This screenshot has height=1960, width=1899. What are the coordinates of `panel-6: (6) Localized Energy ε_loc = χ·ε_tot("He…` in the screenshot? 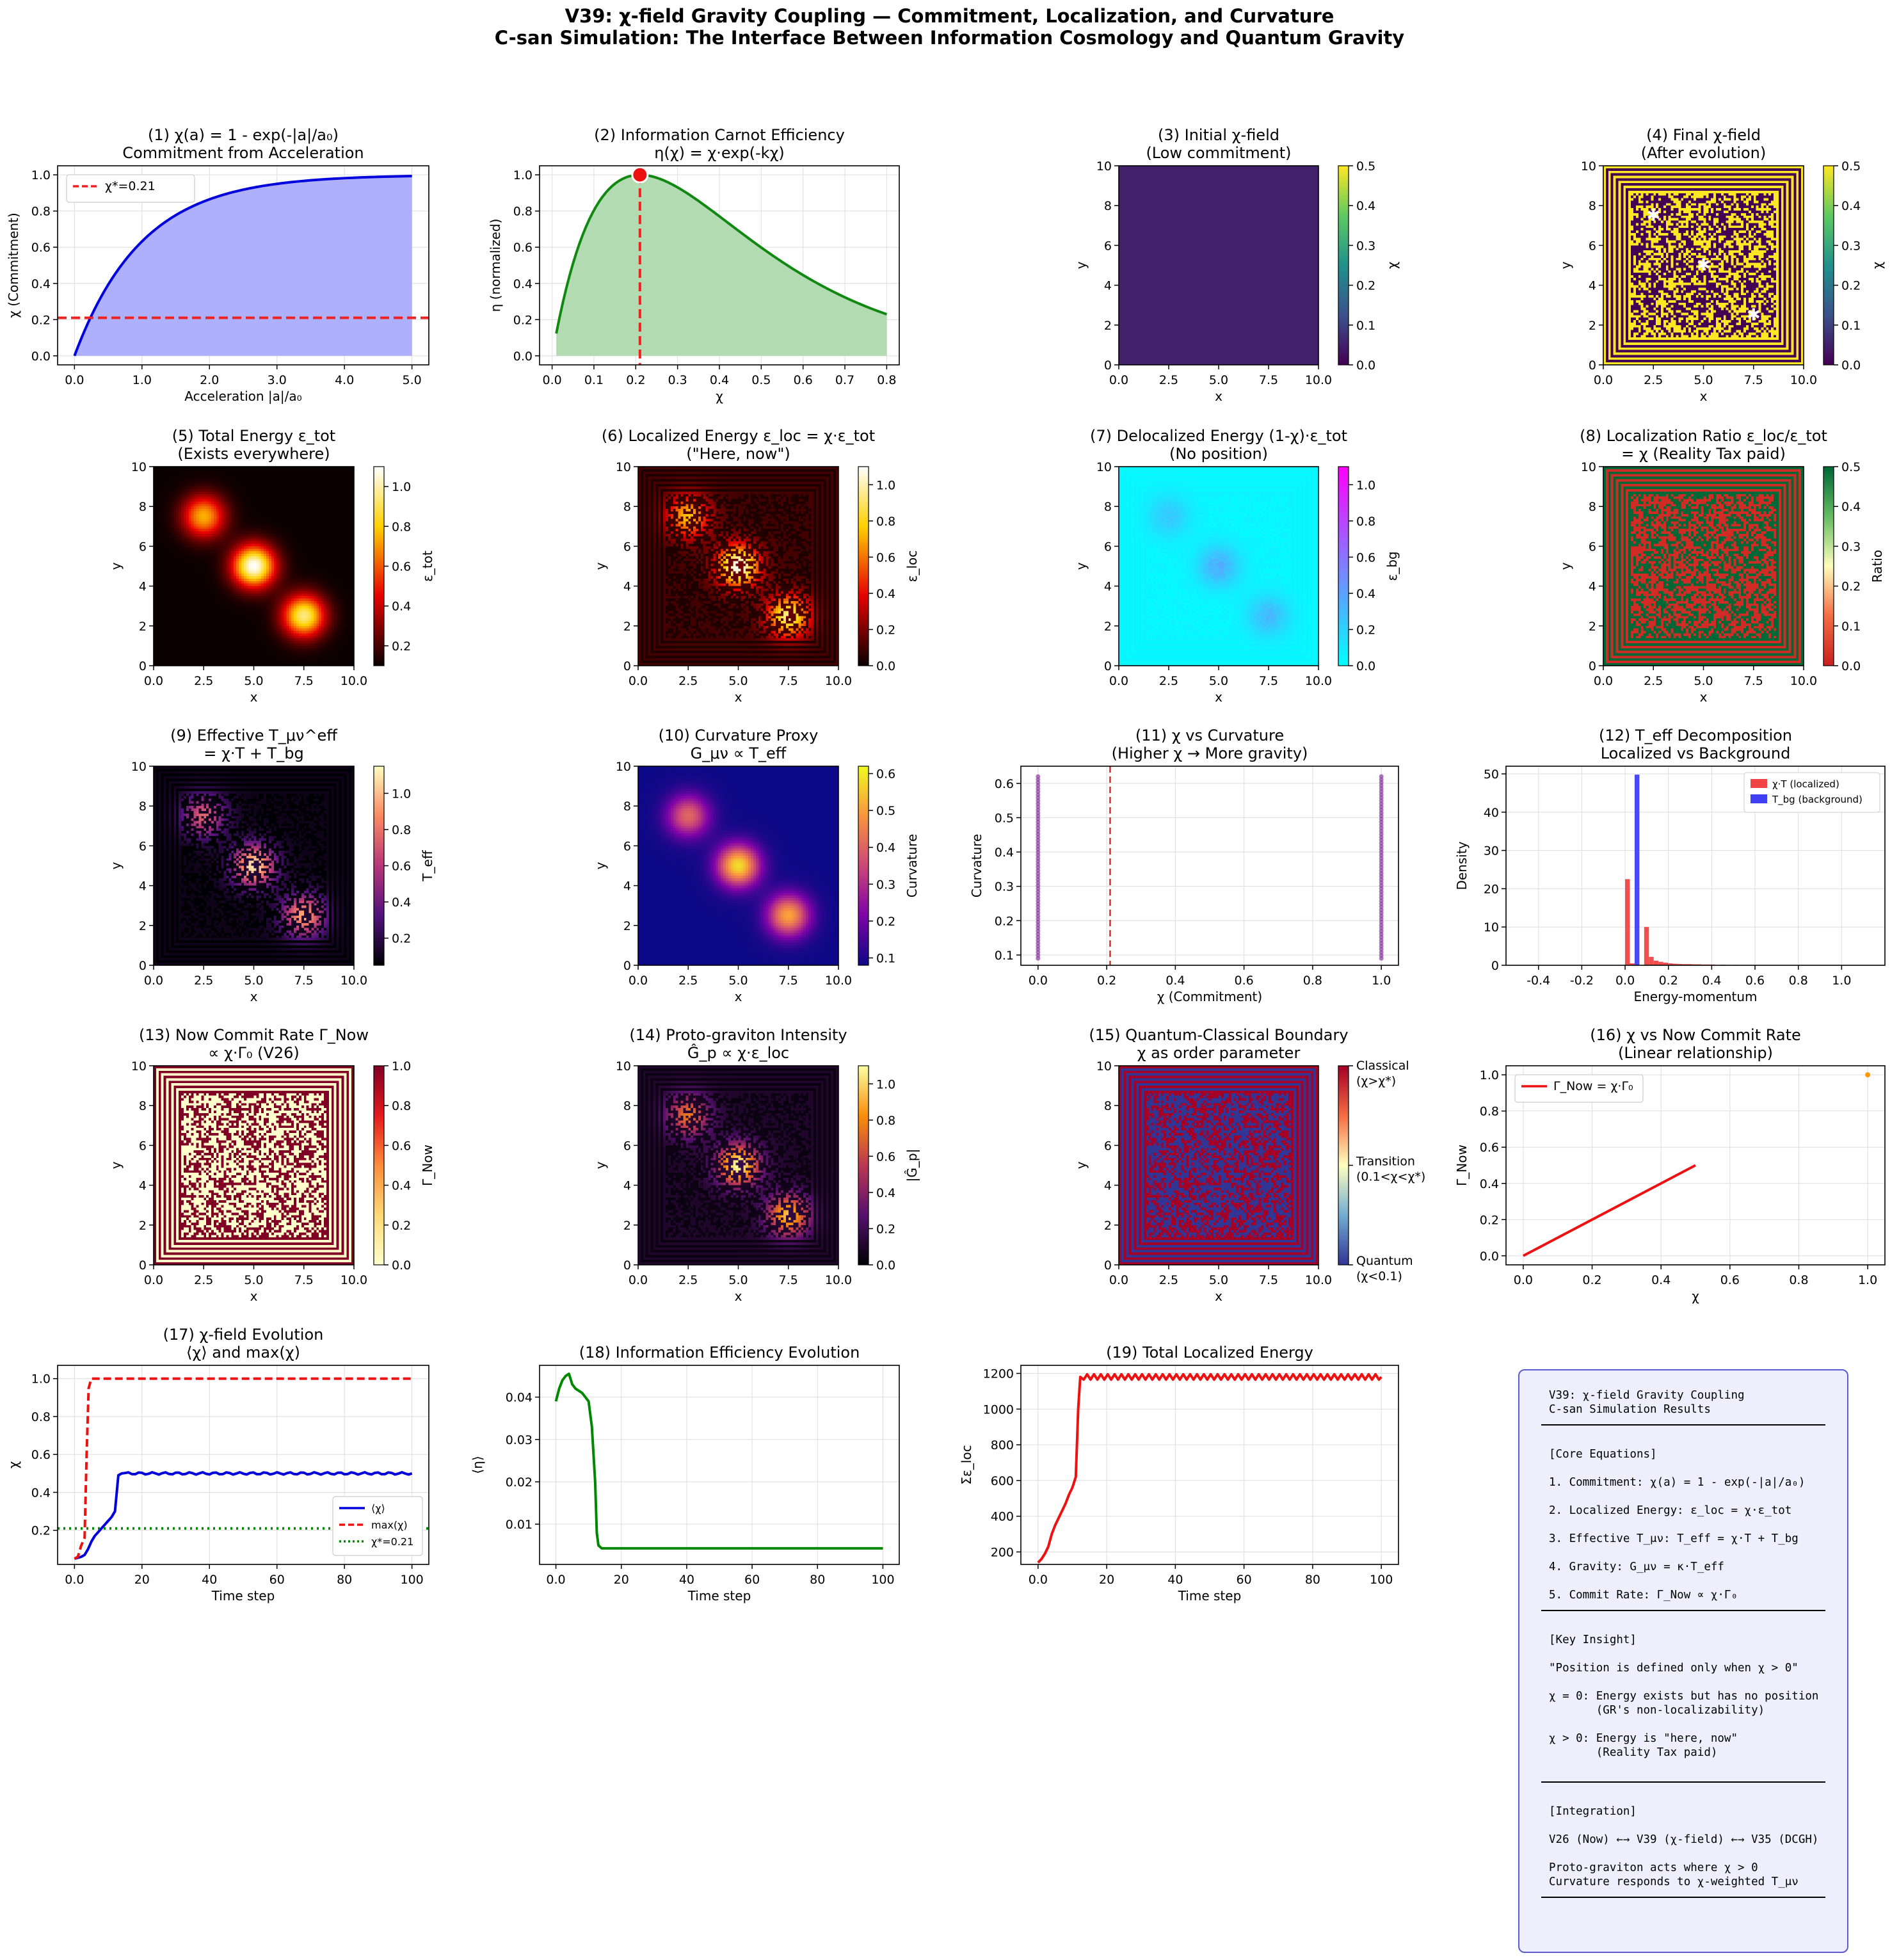 It's located at (757, 566).